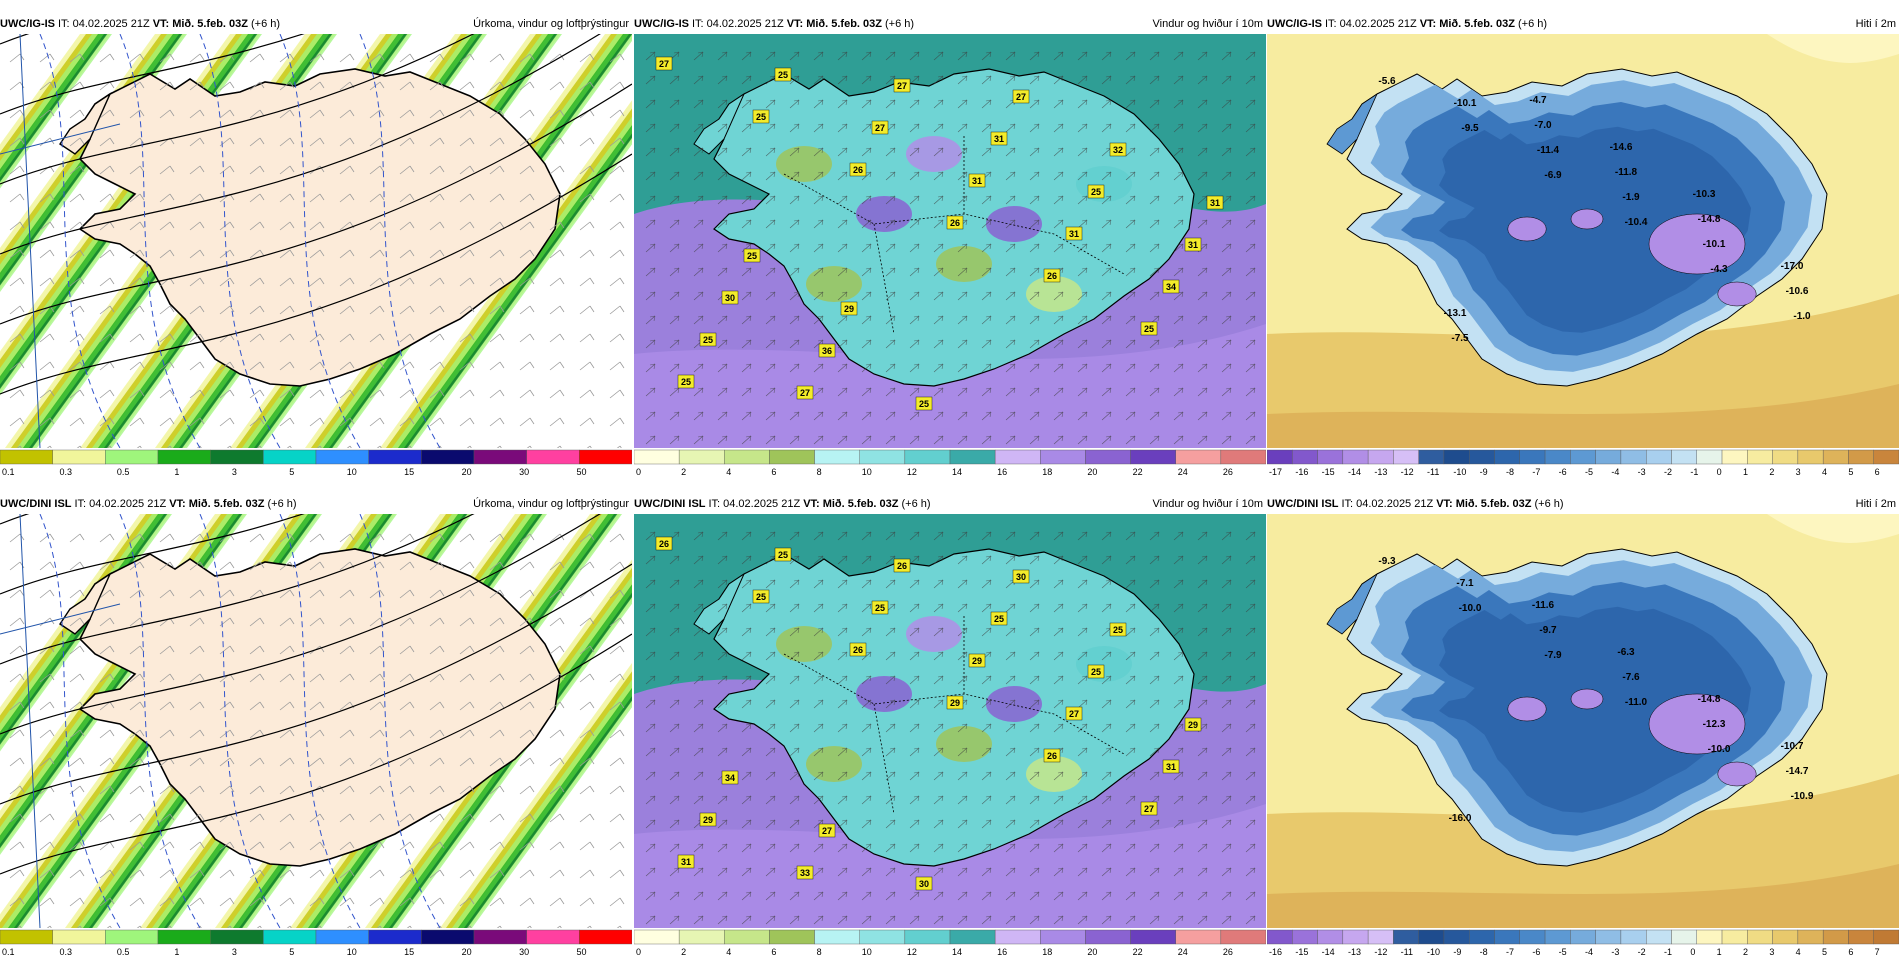 This screenshot has height=962, width=1900. What do you see at coordinates (1694, 472) in the screenshot?
I see `legend-label: -1` at bounding box center [1694, 472].